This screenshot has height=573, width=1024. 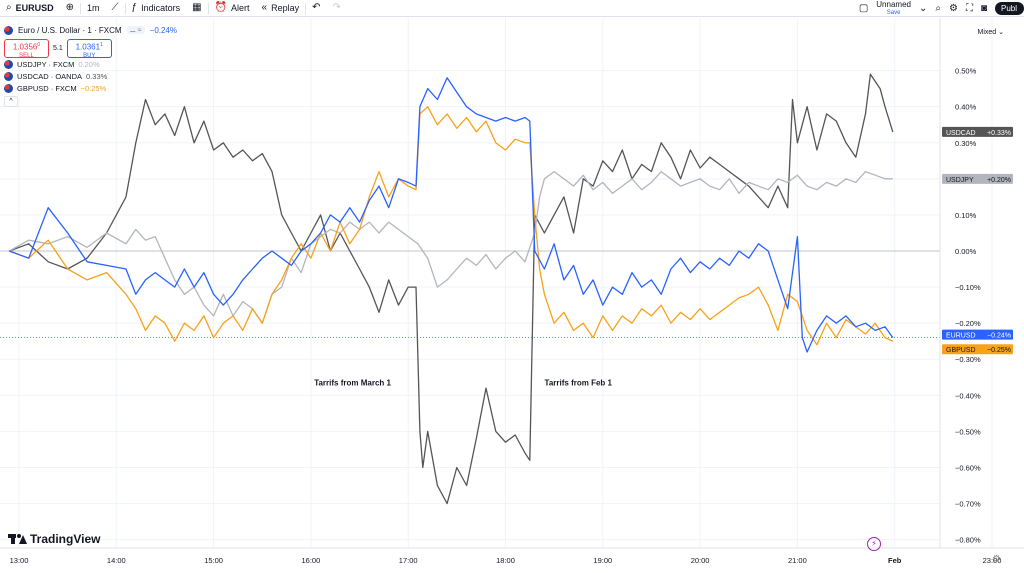 What do you see at coordinates (90, 30) in the screenshot?
I see `main-series-title: Euro / U.S. Dollar · 1 · FXCM ⚊ ≈ −0.24%` at bounding box center [90, 30].